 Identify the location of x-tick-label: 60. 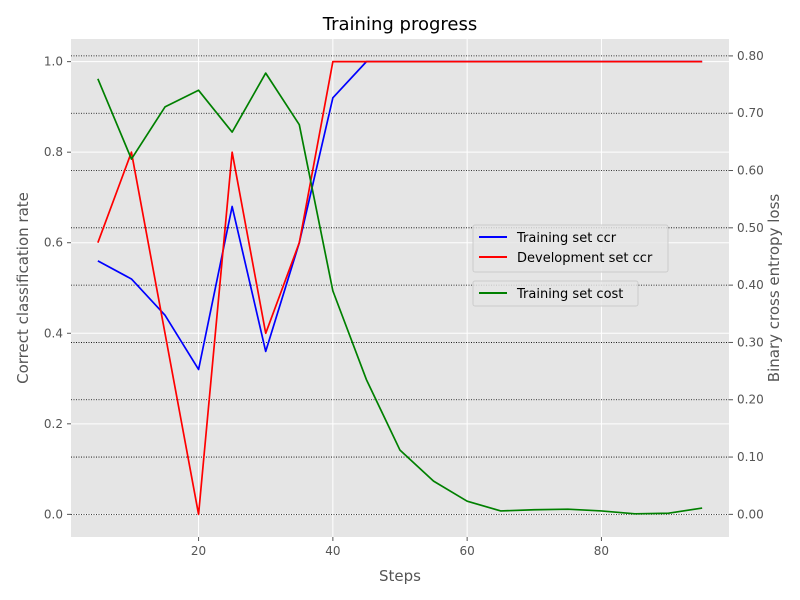
(467, 551).